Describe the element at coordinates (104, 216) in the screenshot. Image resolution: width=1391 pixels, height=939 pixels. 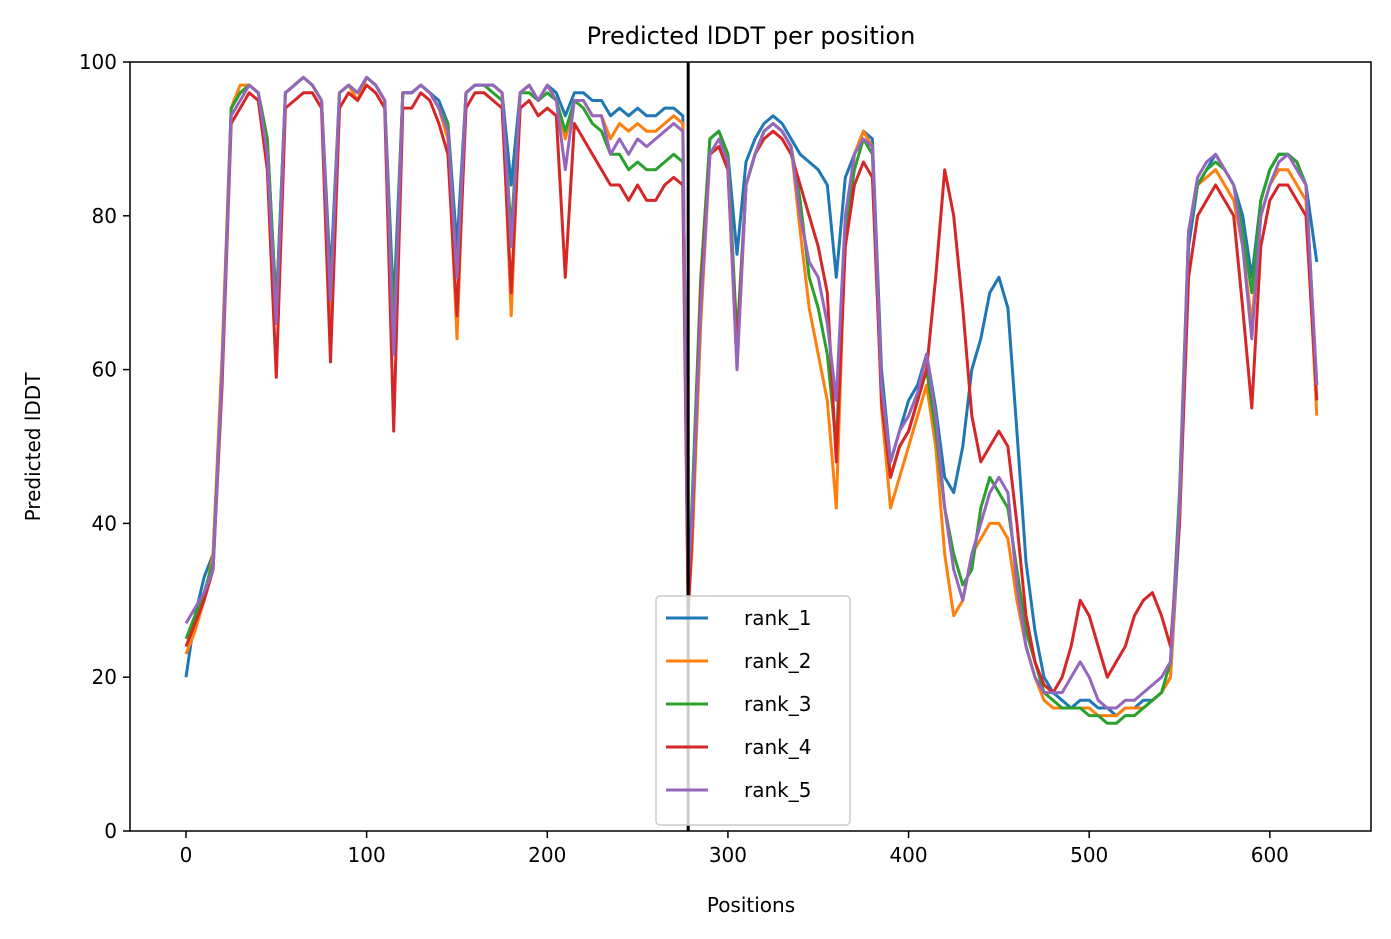
I see `y-tick-label: 80` at that location.